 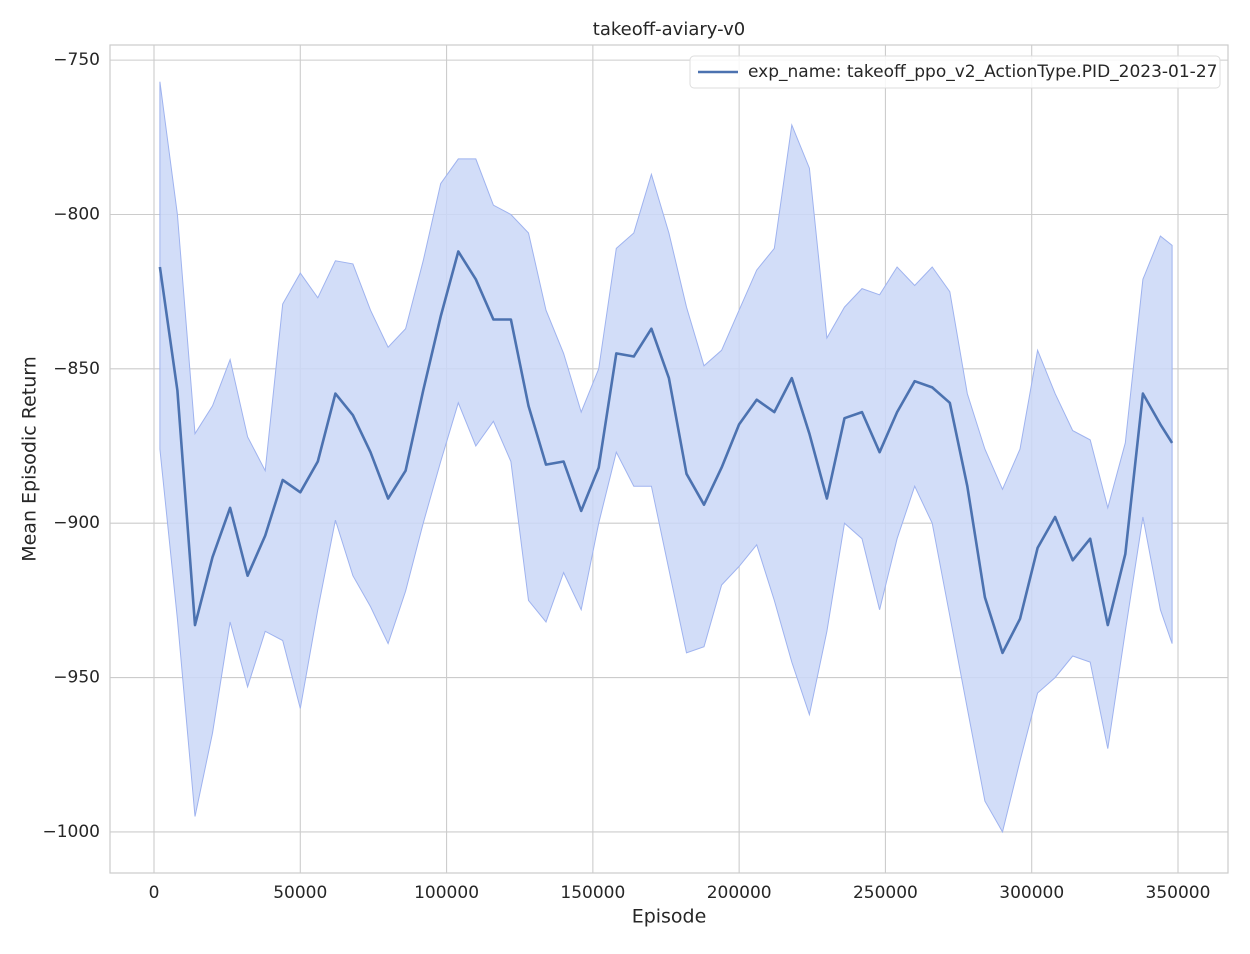 What do you see at coordinates (154, 893) in the screenshot?
I see `x-tick-label: 0` at bounding box center [154, 893].